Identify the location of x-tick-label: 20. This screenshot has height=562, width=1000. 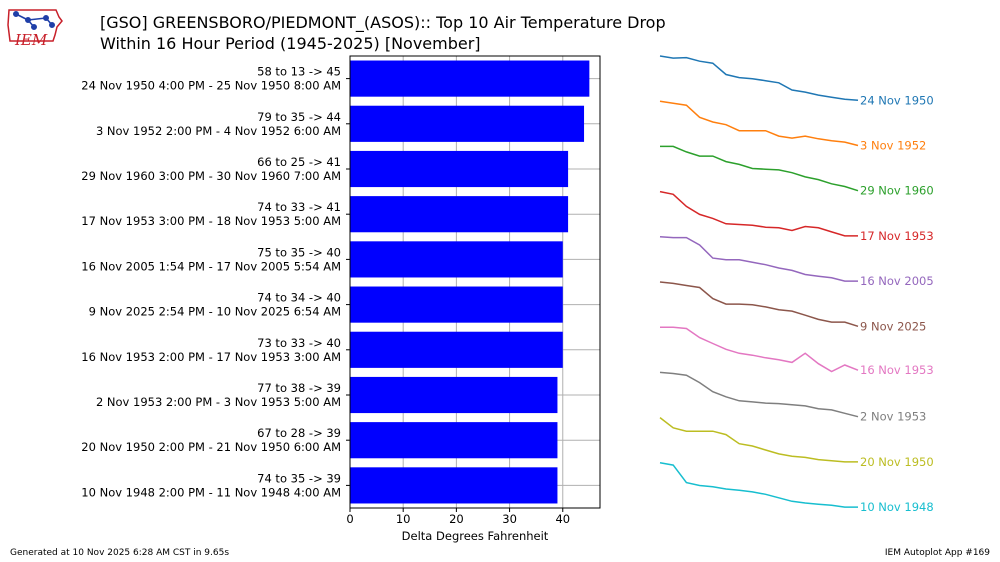
(456, 519).